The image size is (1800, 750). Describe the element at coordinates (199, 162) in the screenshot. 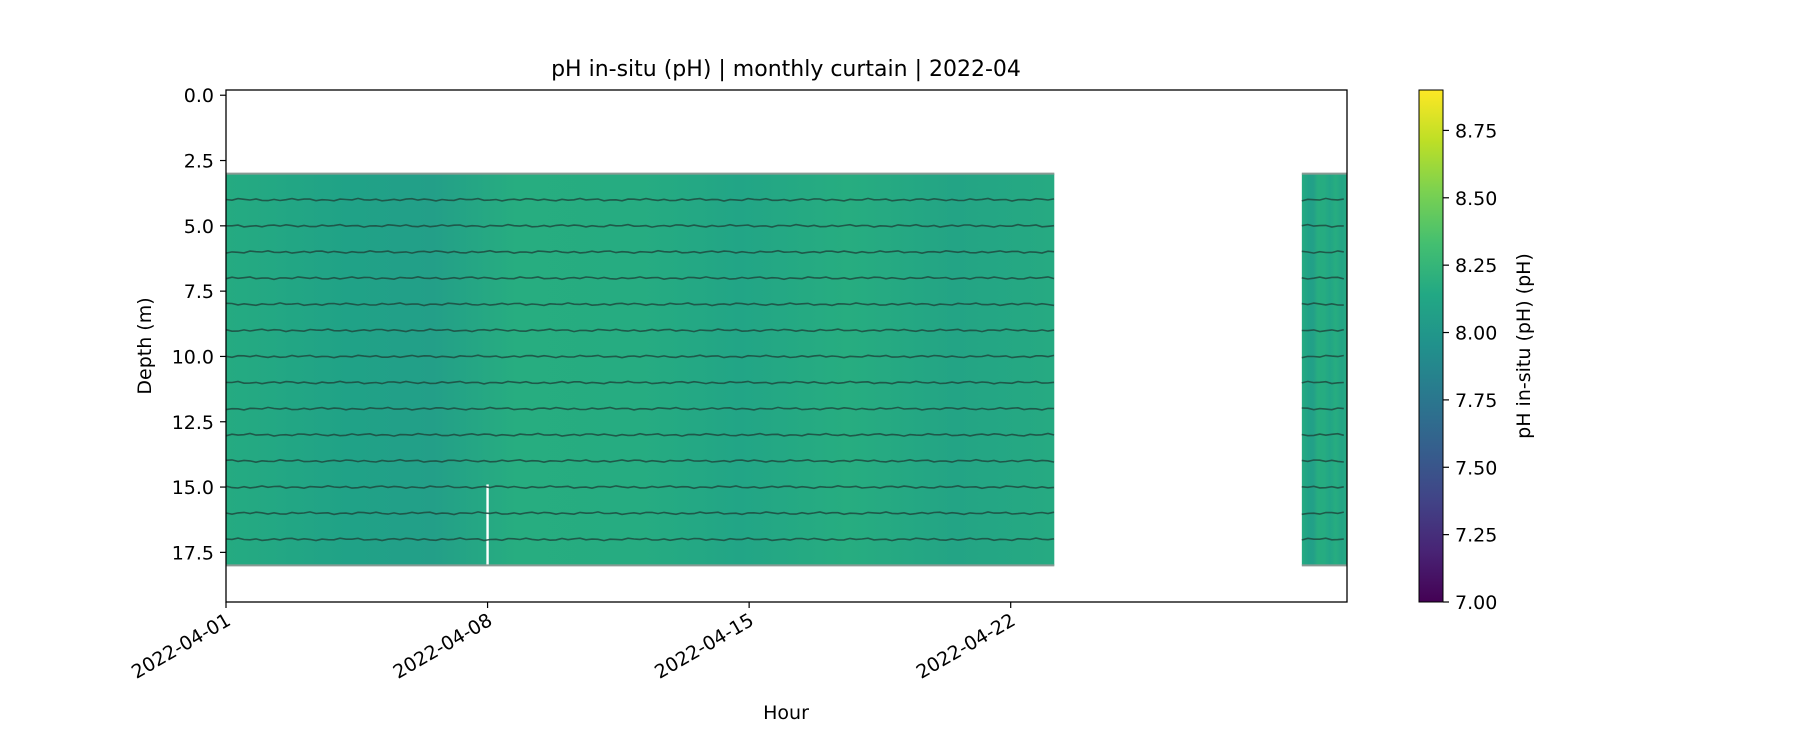

I see `y-tick-label: 2.5` at that location.